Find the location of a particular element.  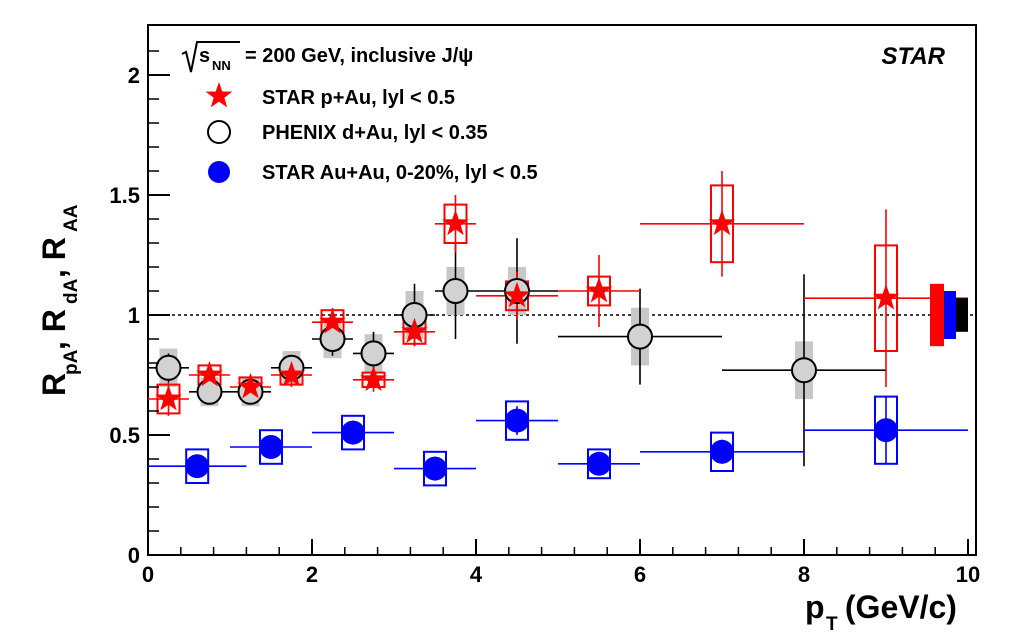

x-axis-title-rest: (GeV/c) is located at coordinates (896, 607).